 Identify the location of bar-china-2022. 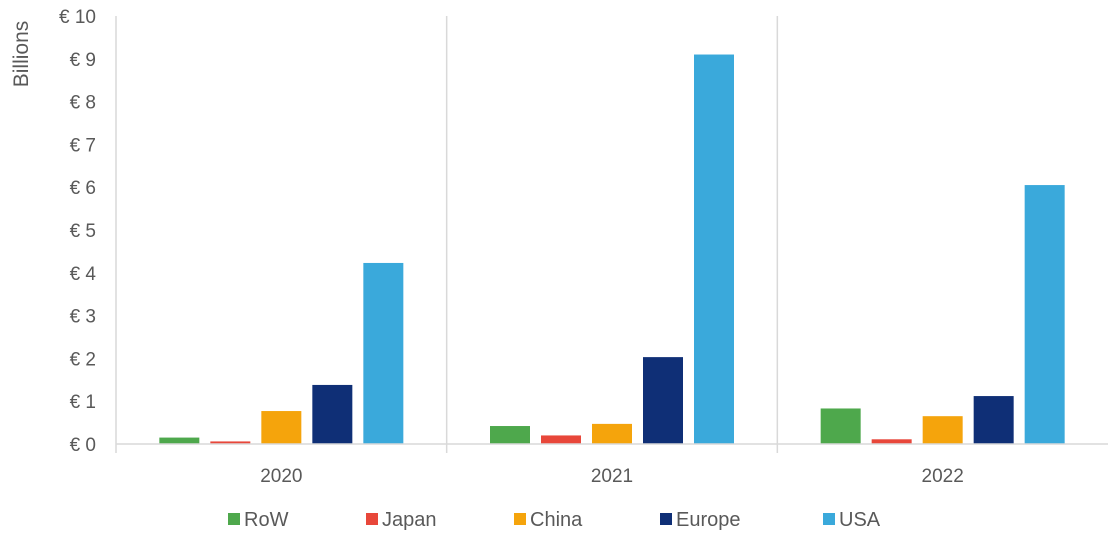
(942, 430).